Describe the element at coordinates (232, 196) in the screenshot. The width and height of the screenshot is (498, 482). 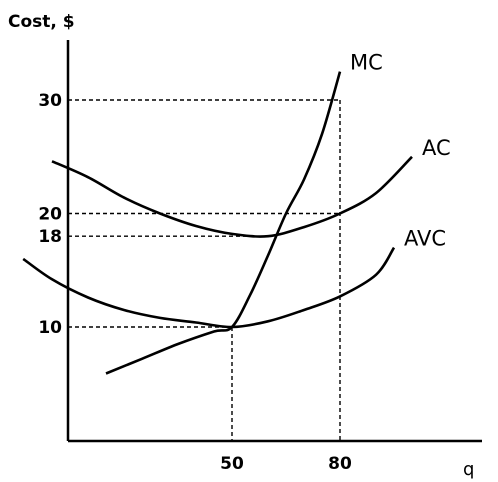
I see `curve-ac` at that location.